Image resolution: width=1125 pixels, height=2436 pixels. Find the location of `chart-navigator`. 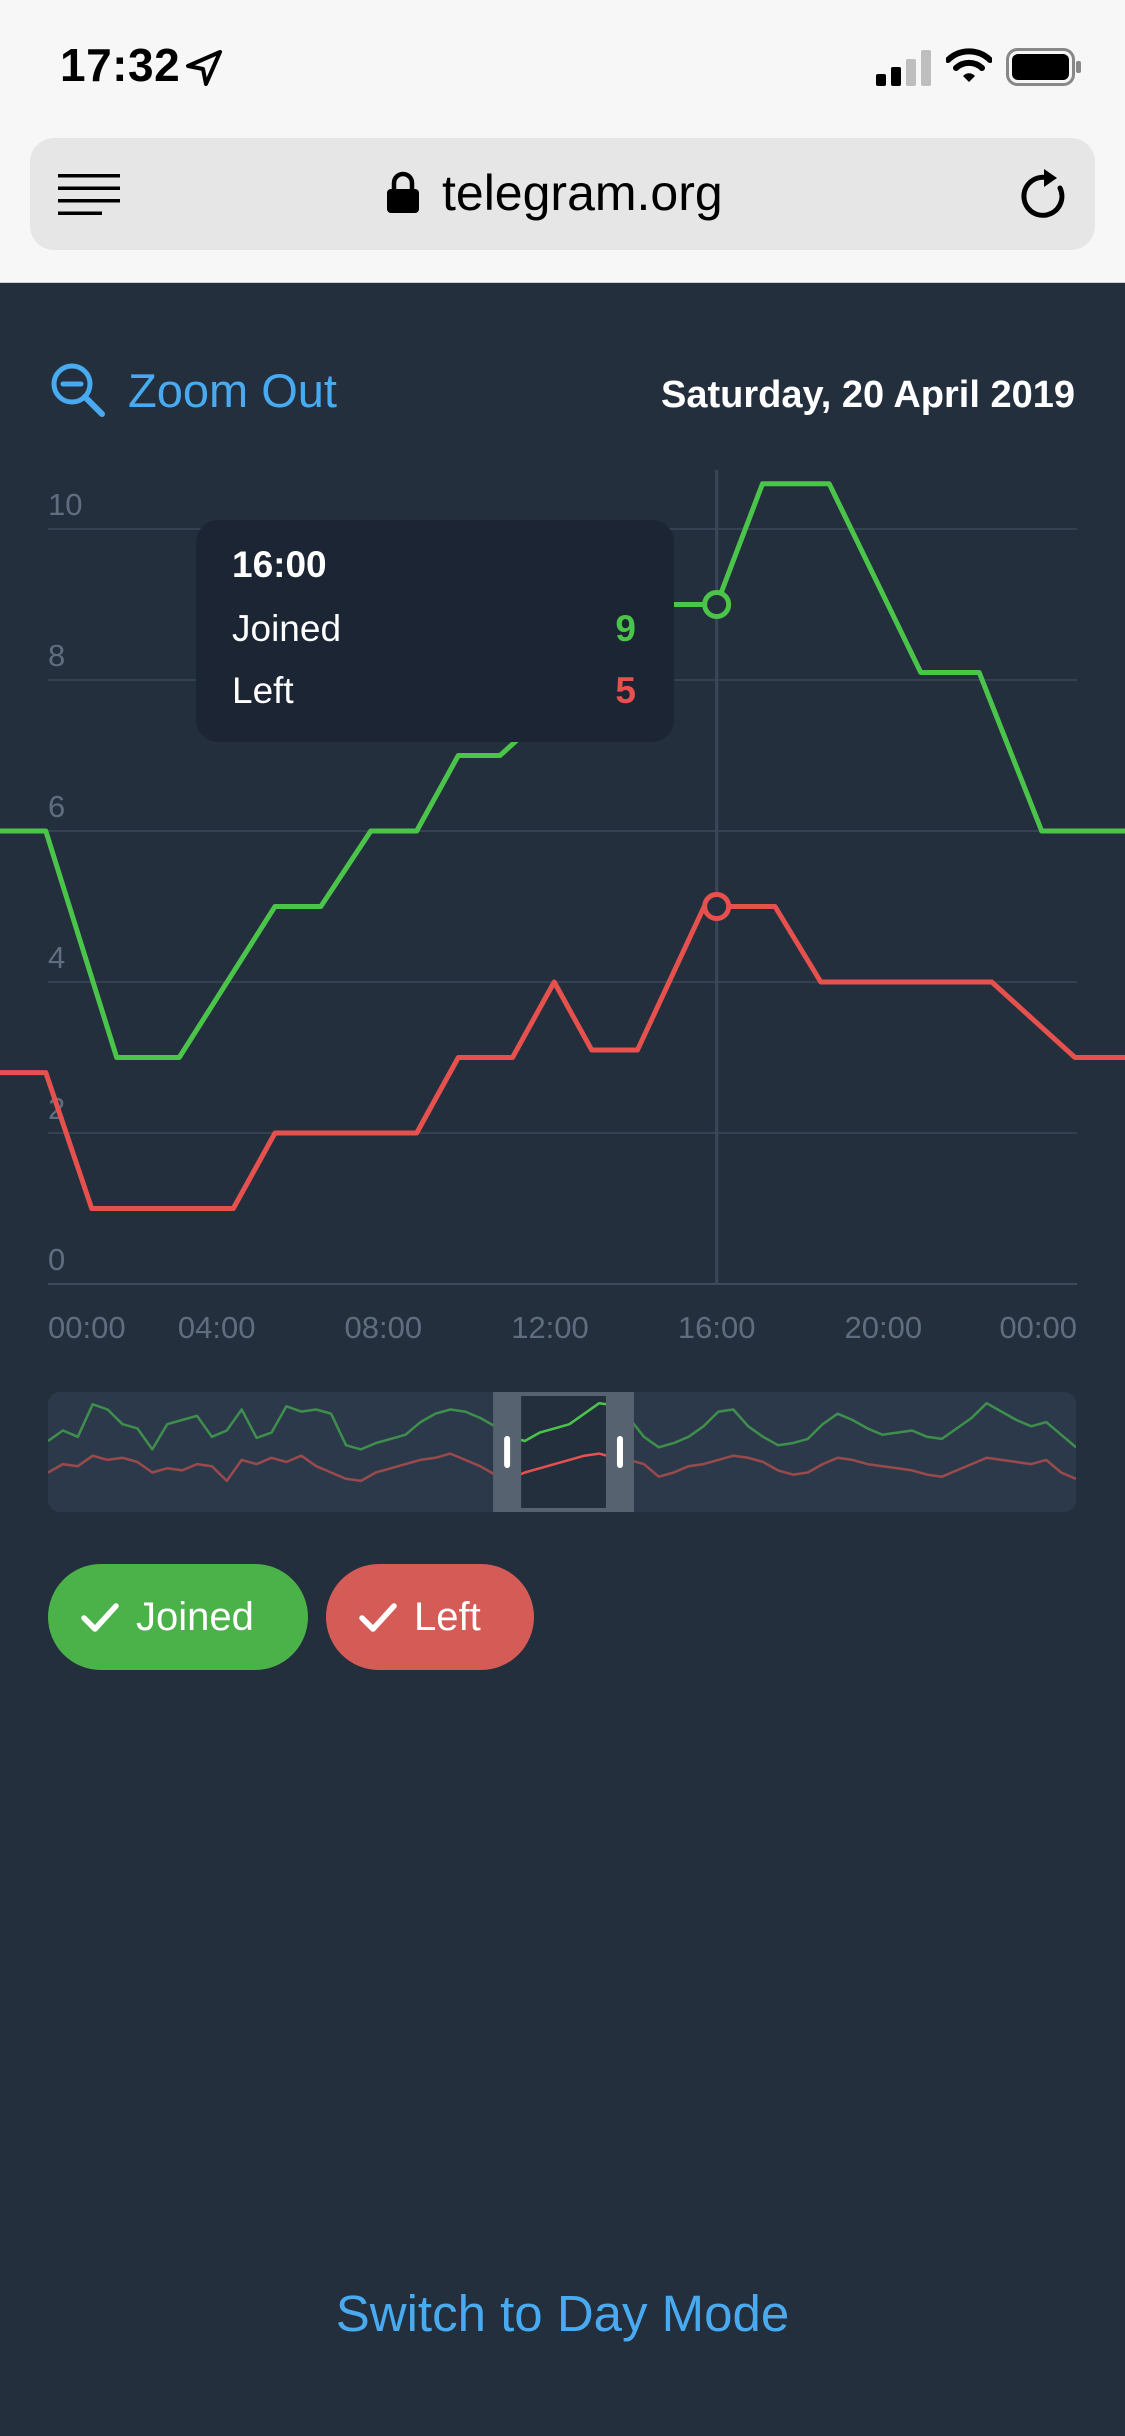

chart-navigator is located at coordinates (562, 1452).